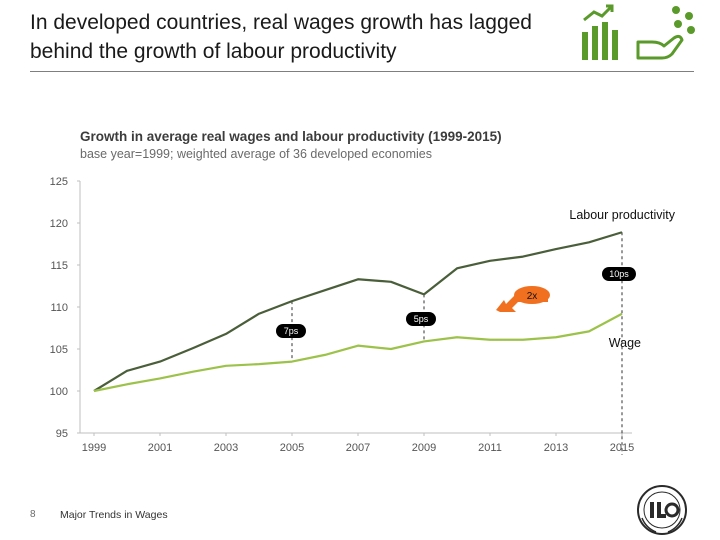 This screenshot has height=540, width=720. I want to click on y-tick-label: 95, so click(62, 434).